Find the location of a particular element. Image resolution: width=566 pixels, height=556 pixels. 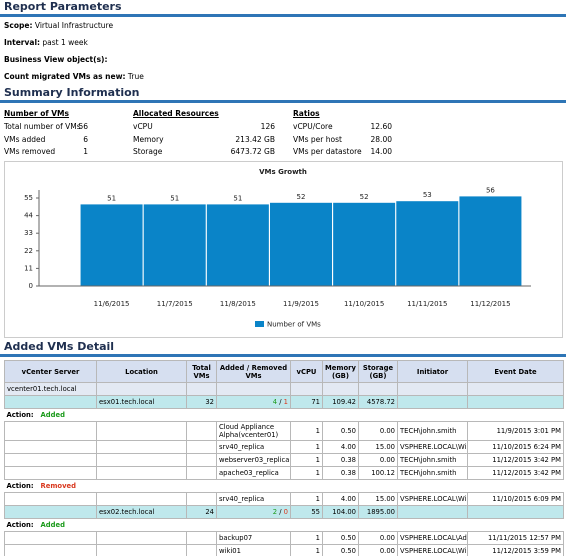

cell: Action: Removed is located at coordinates (284, 486).